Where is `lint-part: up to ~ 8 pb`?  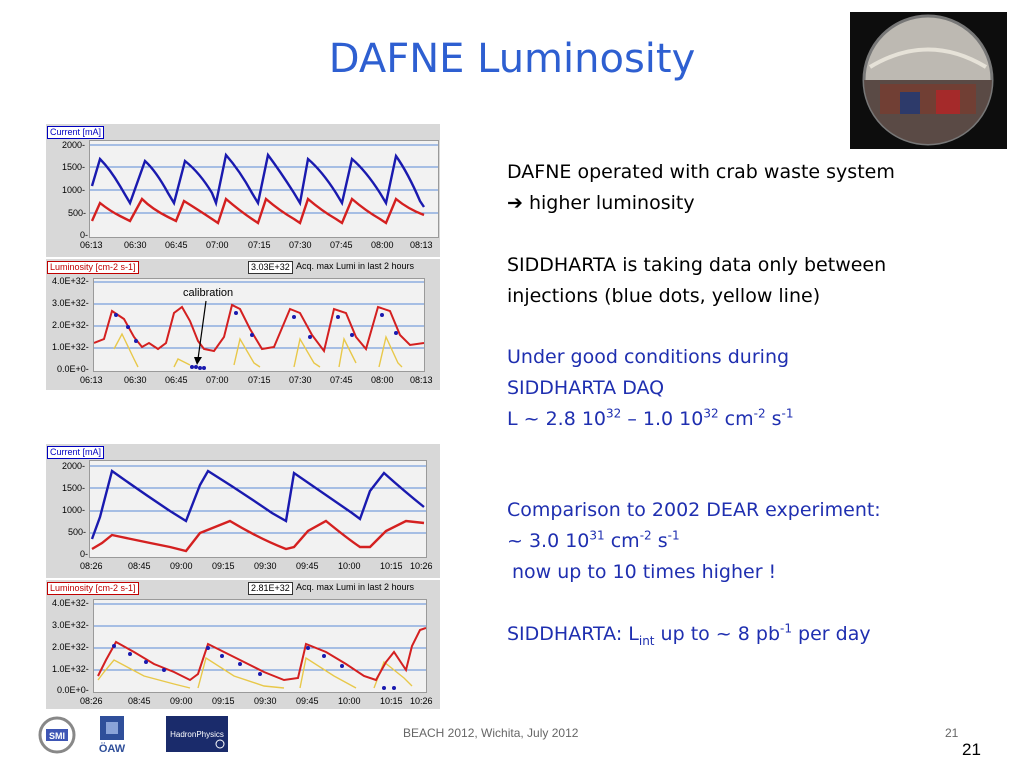
lint-part: up to ~ 8 pb is located at coordinates (717, 634).